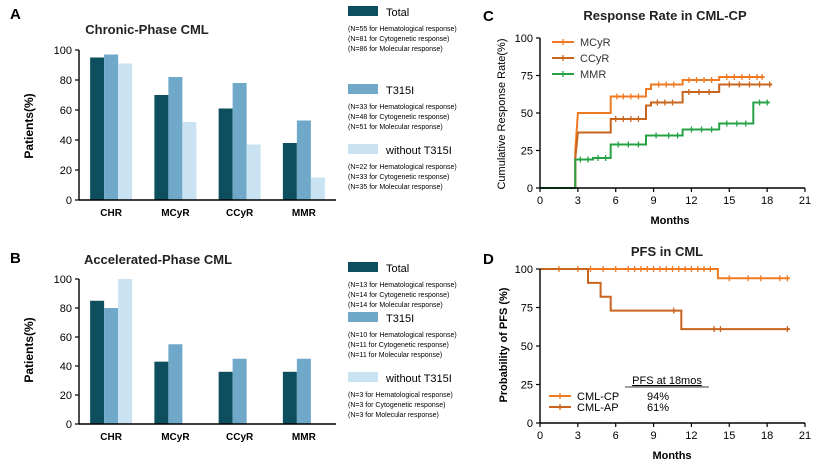 The image size is (826, 464). What do you see at coordinates (395, 49) in the screenshot?
I see `legend-note: (N=86 for Molecular response)` at bounding box center [395, 49].